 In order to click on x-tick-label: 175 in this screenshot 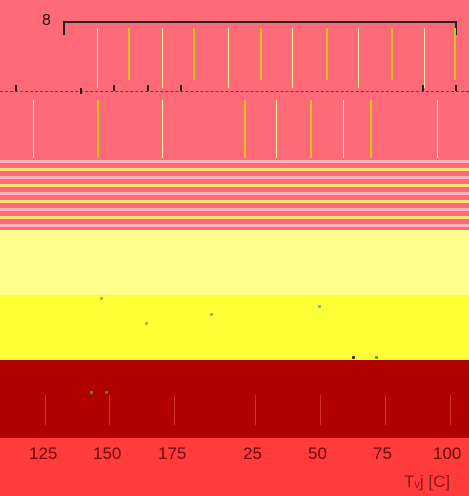, I will do `click(172, 453)`.